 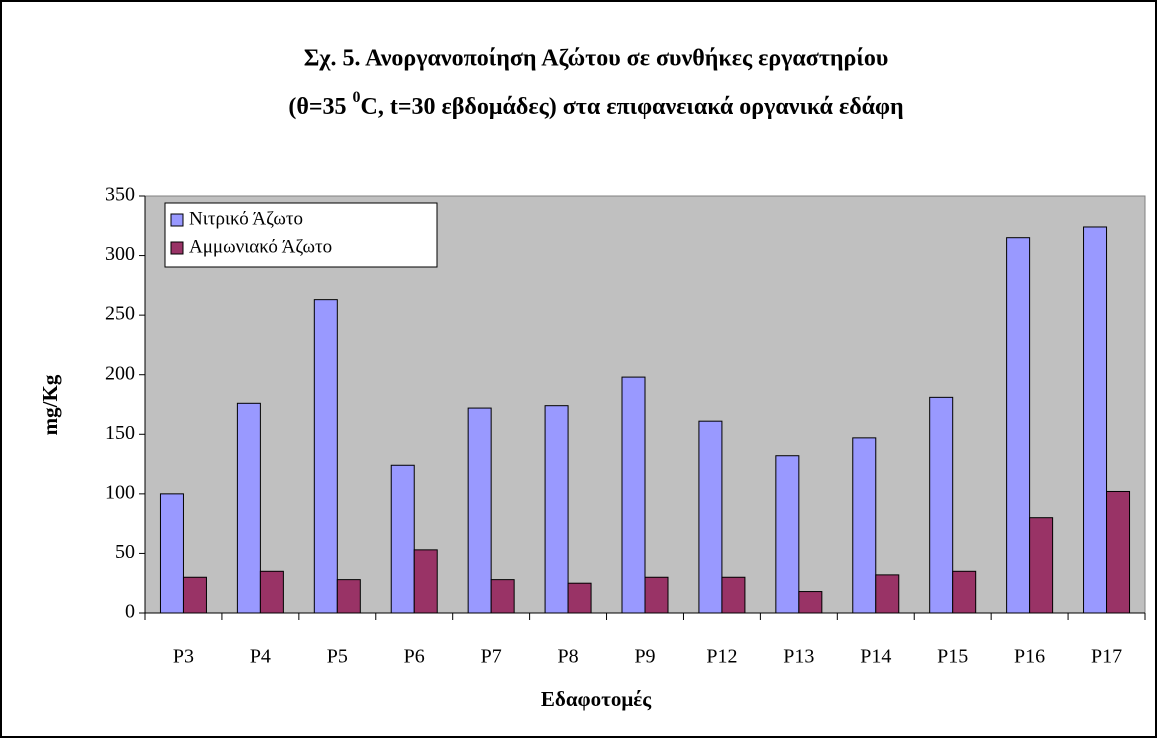 I want to click on x-tick-label: P17, so click(x=1106, y=657).